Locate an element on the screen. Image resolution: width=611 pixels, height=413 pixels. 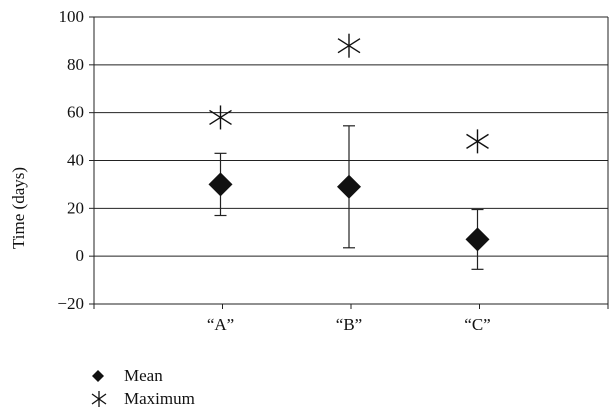
x-tick-label: “A” is located at coordinates (220, 324).